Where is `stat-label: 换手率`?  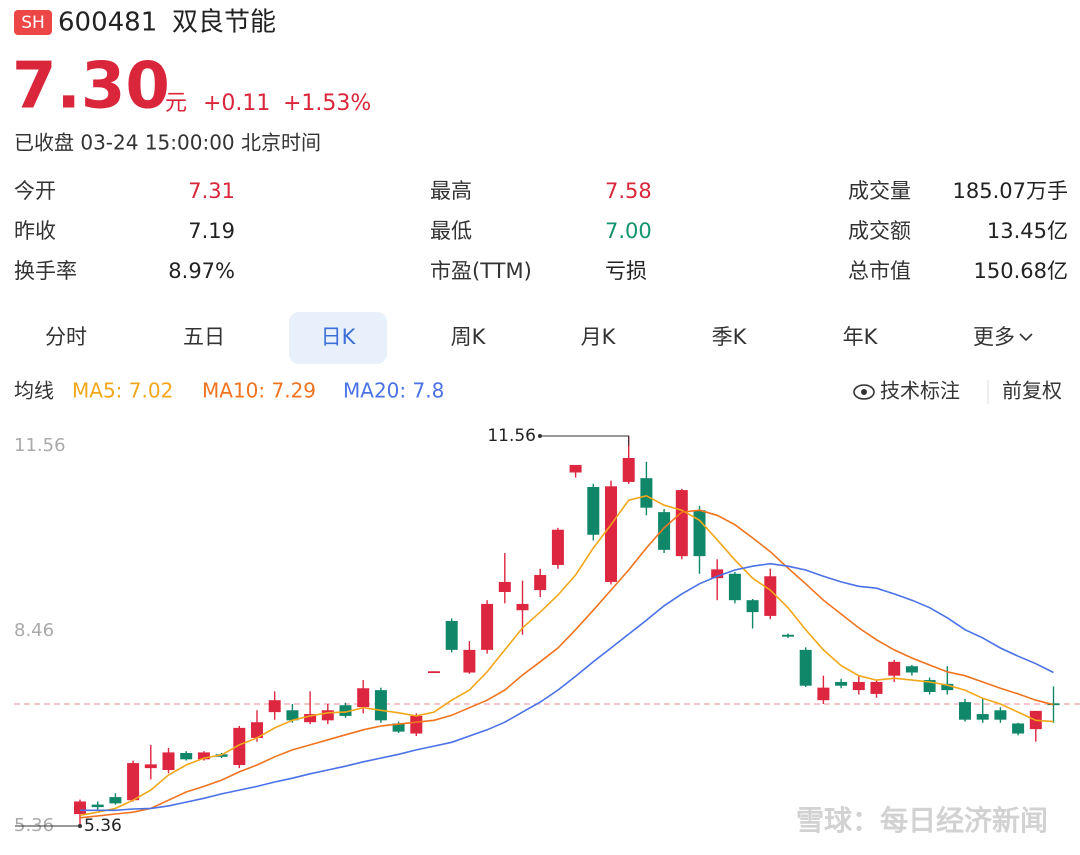 stat-label: 换手率 is located at coordinates (45, 271).